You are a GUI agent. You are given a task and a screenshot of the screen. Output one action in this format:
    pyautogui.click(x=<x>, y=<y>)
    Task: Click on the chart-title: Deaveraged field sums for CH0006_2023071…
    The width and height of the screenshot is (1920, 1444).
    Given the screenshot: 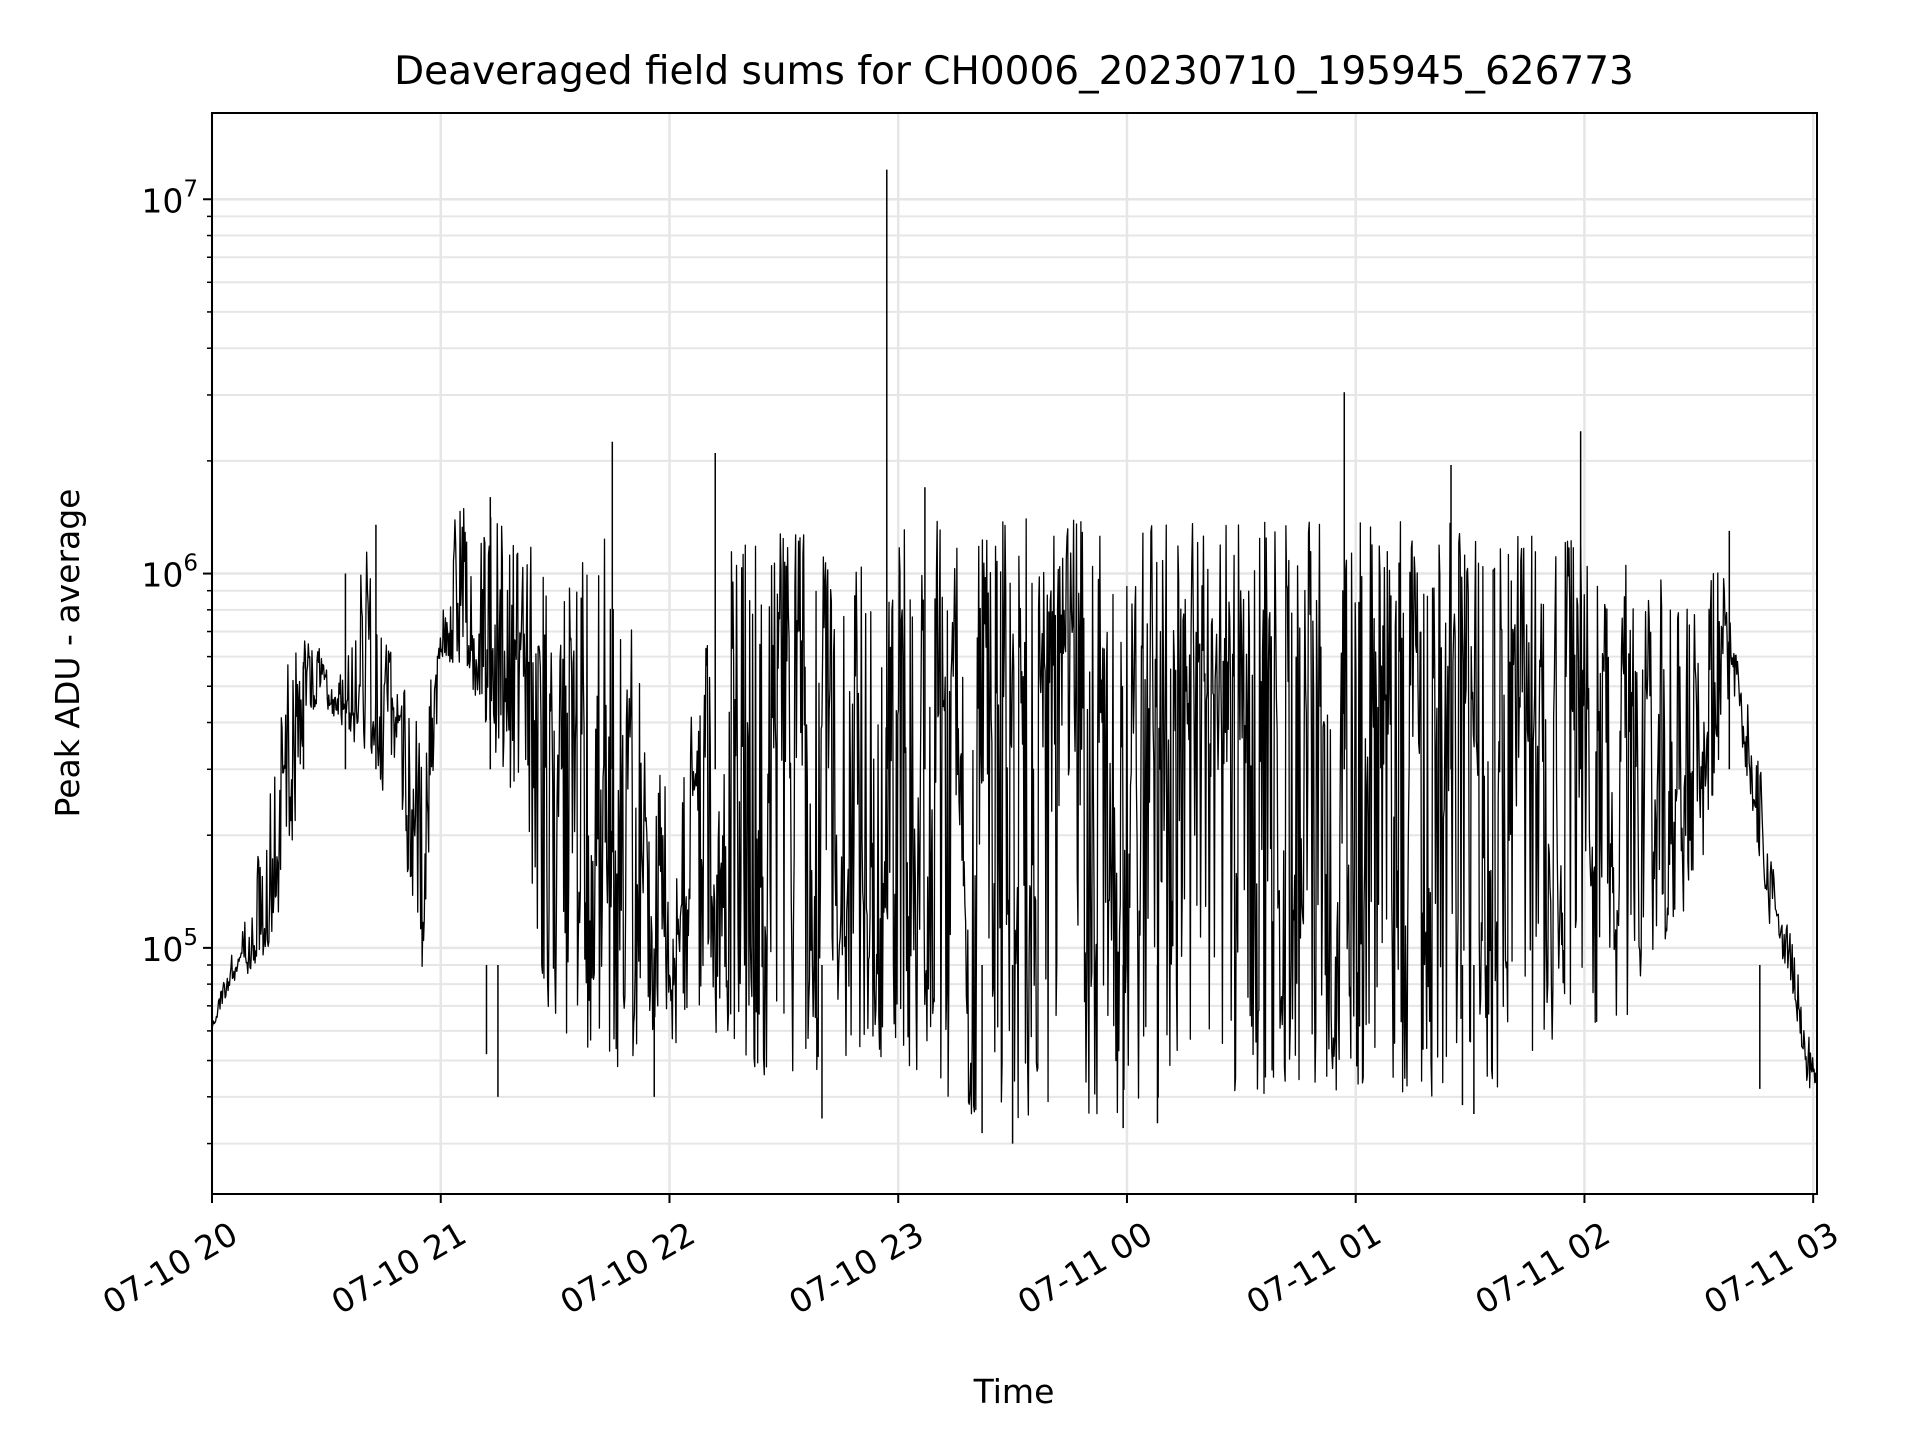 What is the action you would take?
    pyautogui.click(x=1014, y=71)
    